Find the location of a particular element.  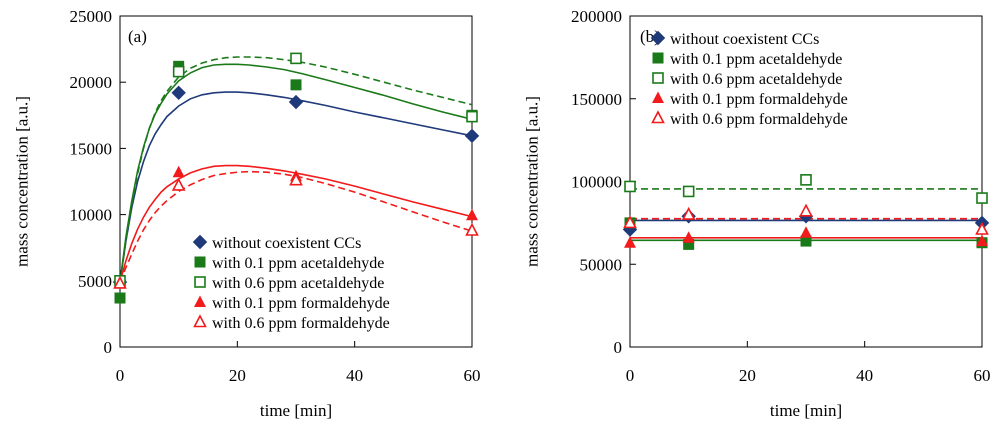

y-tick-label: 5000 is located at coordinates (95, 281).